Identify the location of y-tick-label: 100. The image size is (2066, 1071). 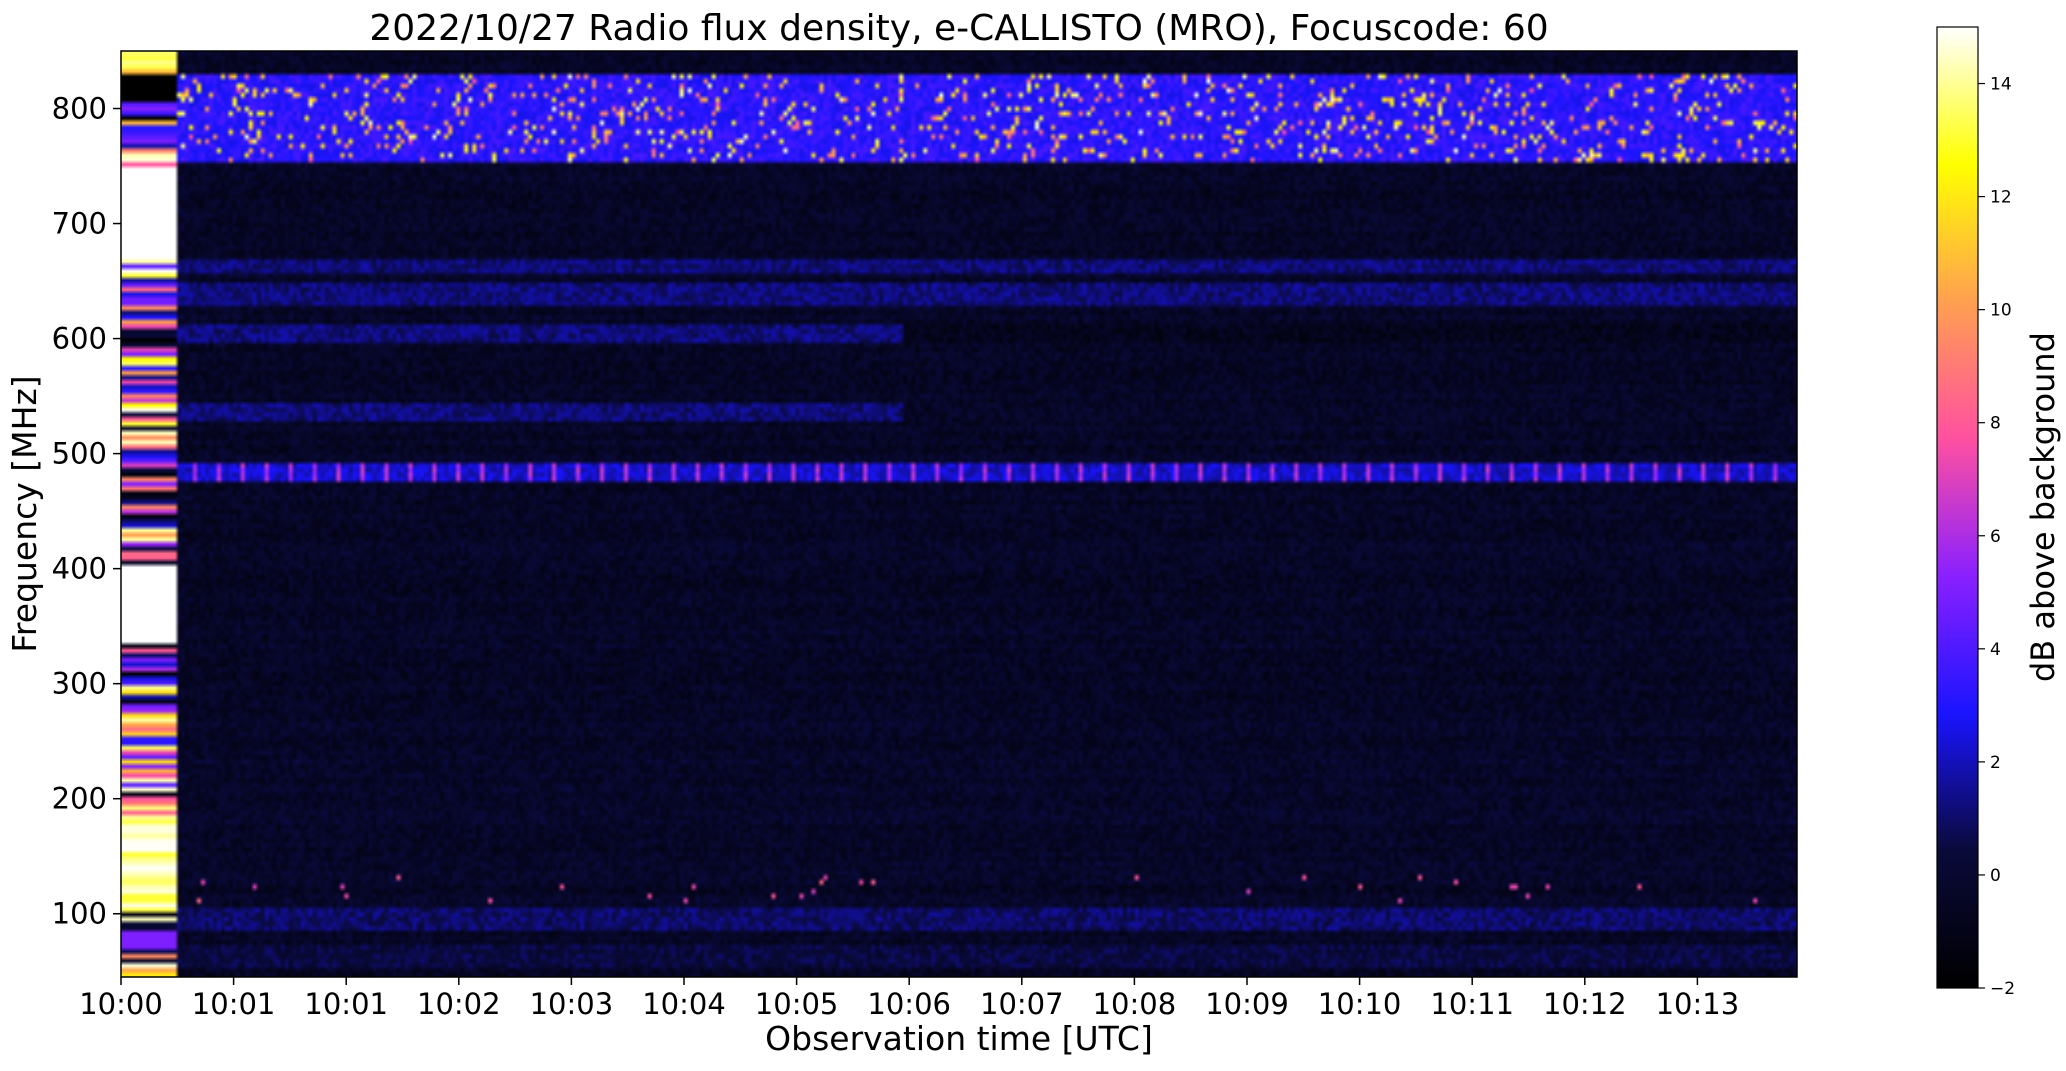
(79, 914).